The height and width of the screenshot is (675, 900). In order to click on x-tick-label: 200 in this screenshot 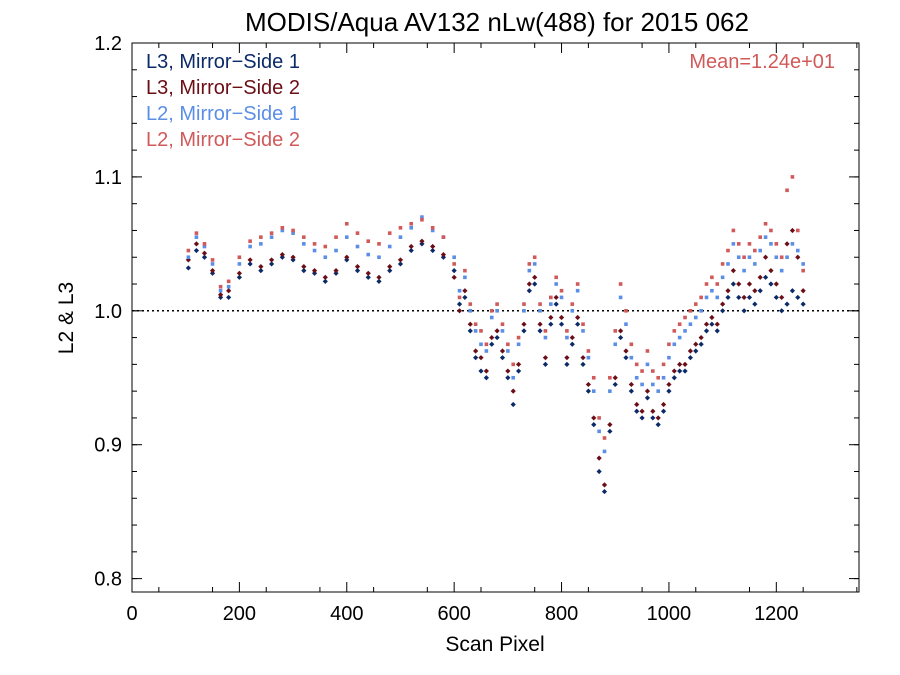, I will do `click(239, 614)`.